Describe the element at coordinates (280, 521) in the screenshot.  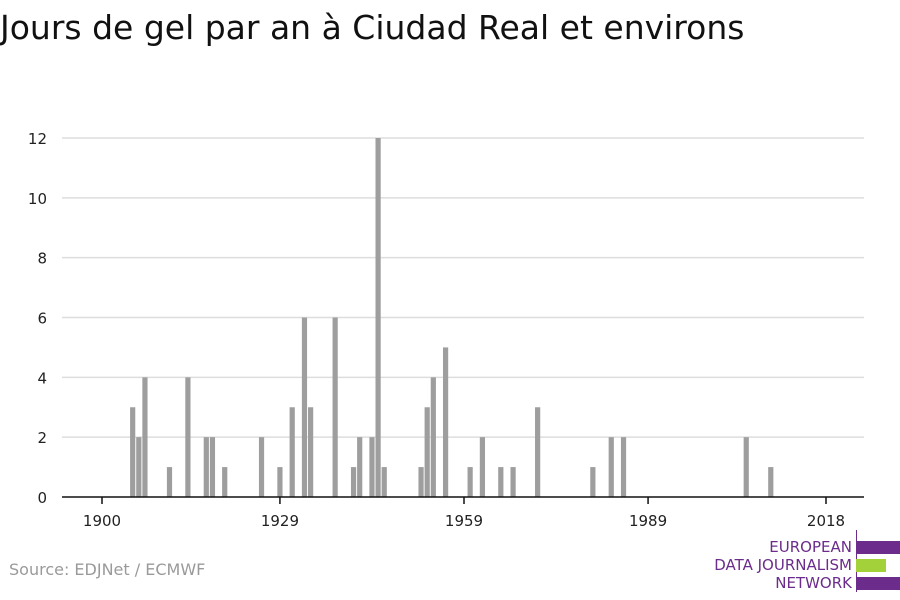
I see `x-tick-label: 1929` at that location.